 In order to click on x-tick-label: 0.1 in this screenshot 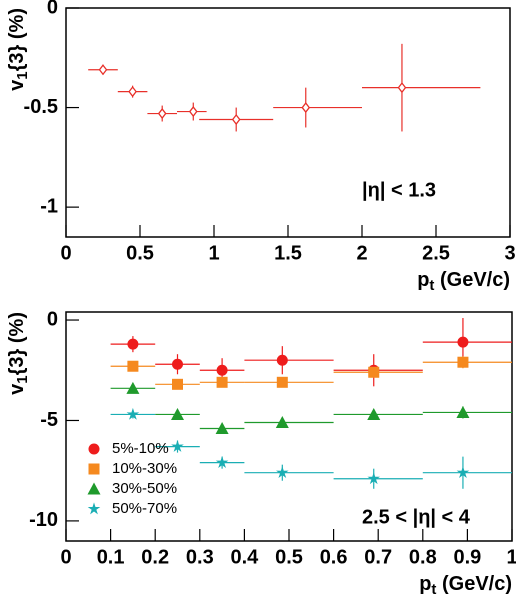, I will do `click(111, 557)`.